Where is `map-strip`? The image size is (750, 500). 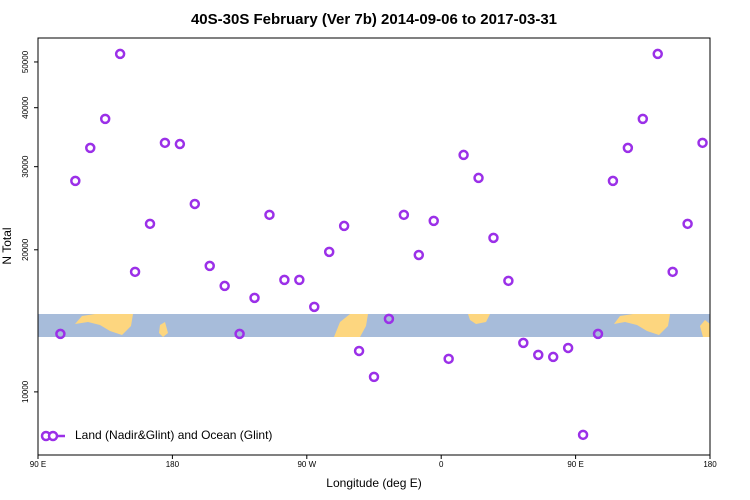
map-strip is located at coordinates (374, 325).